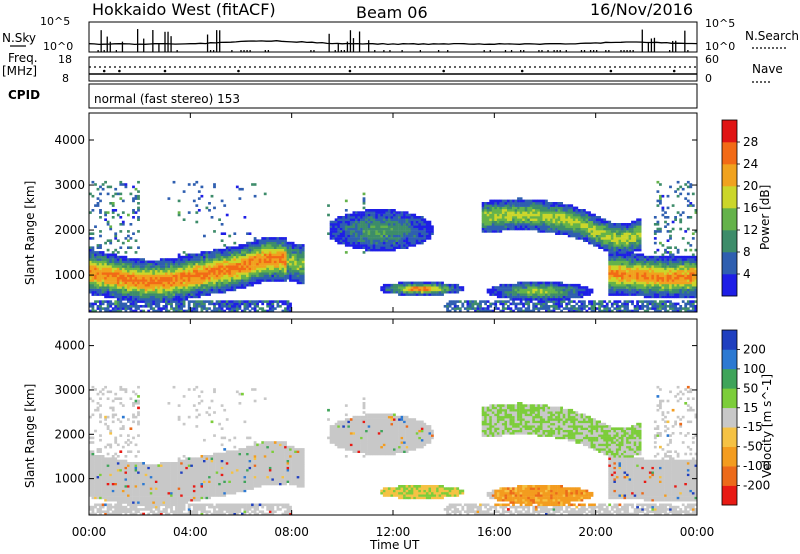 Image resolution: width=800 pixels, height=554 pixels. I want to click on sky-tick-hi: 10^5, so click(55, 21).